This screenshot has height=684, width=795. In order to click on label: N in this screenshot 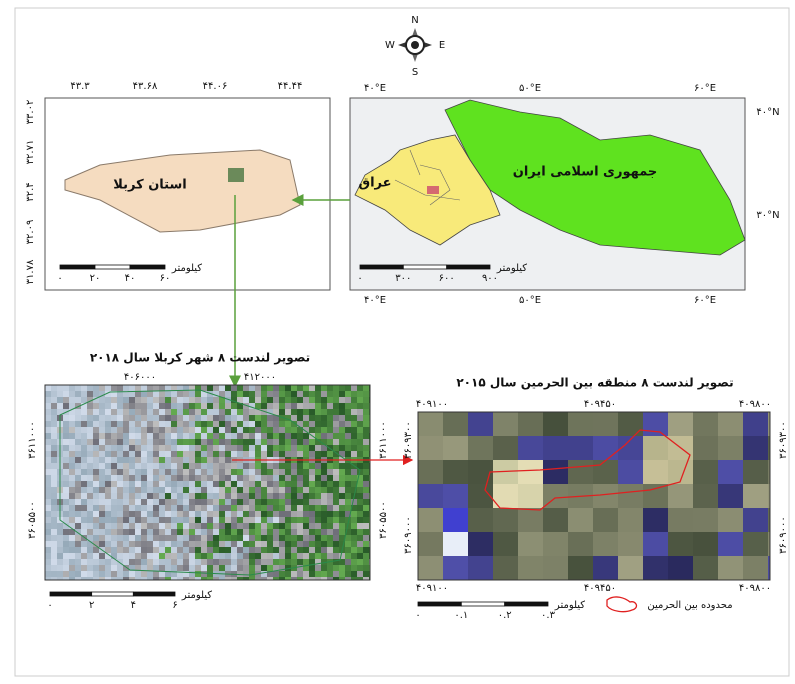, I will do `click(414, 20)`.